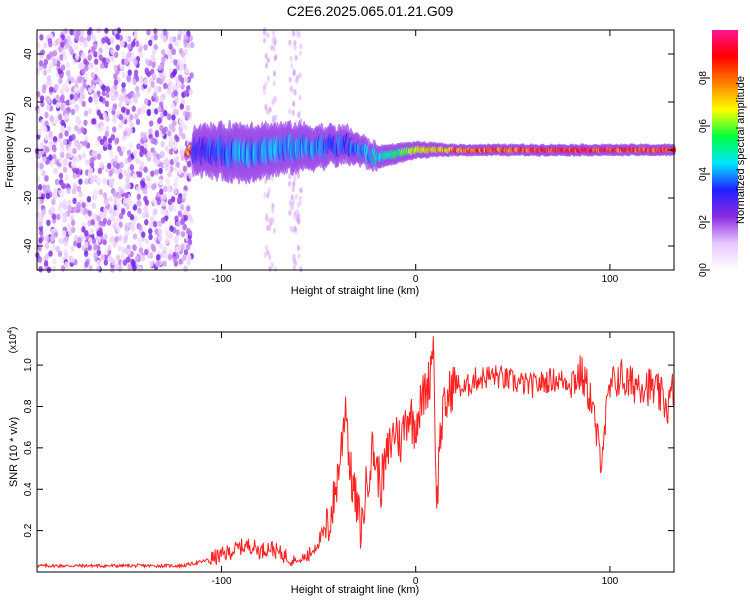 This screenshot has width=750, height=600. I want to click on spectrogram-x-label: Height of straight line (km), so click(355, 291).